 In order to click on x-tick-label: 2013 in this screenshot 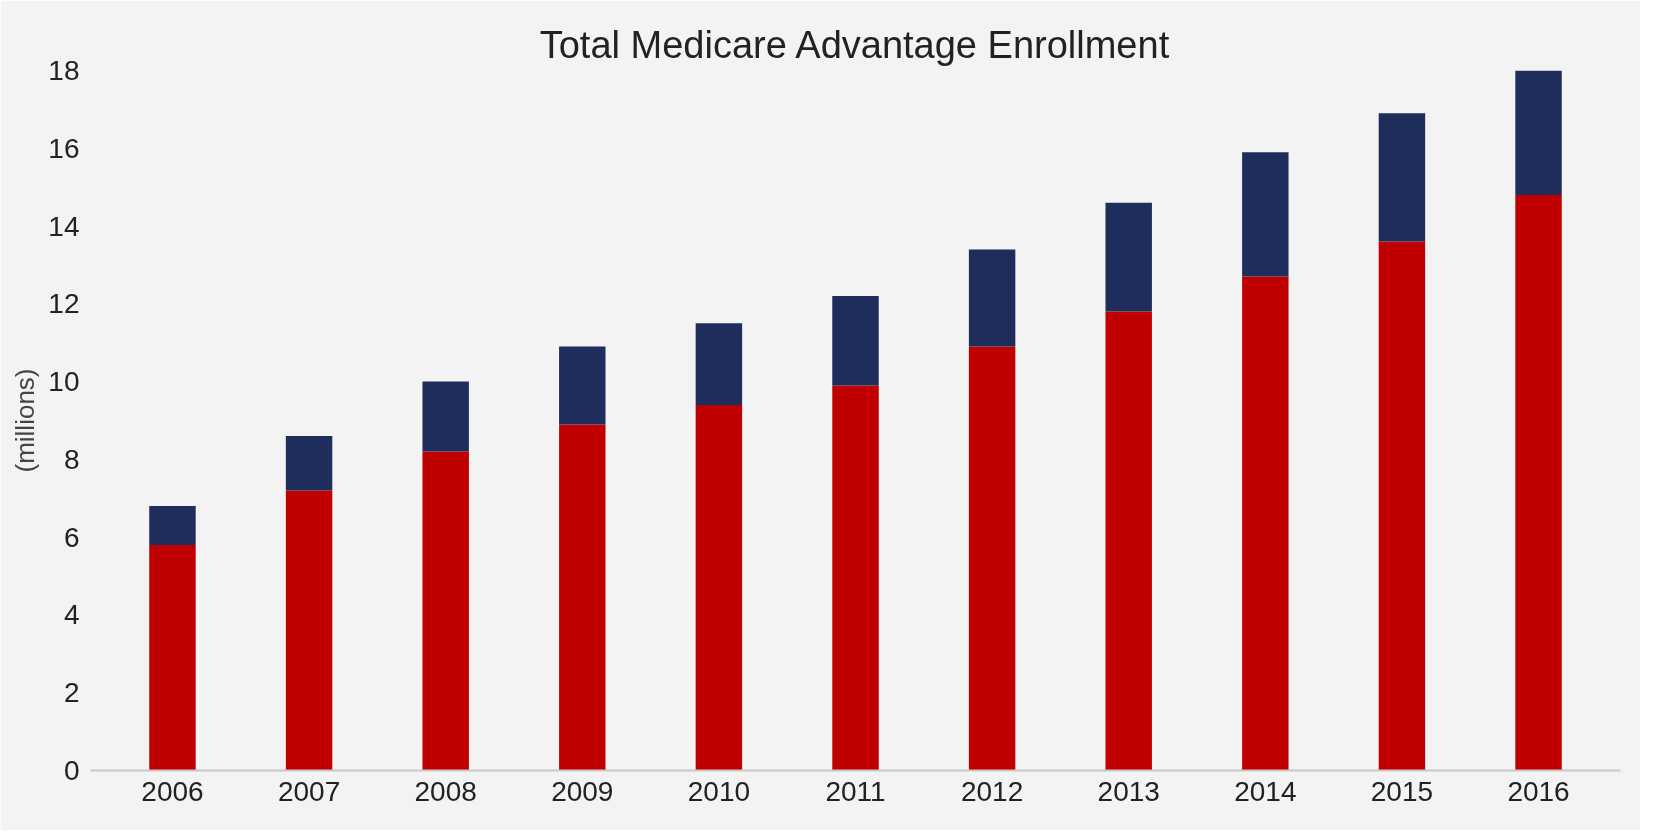, I will do `click(1128, 791)`.